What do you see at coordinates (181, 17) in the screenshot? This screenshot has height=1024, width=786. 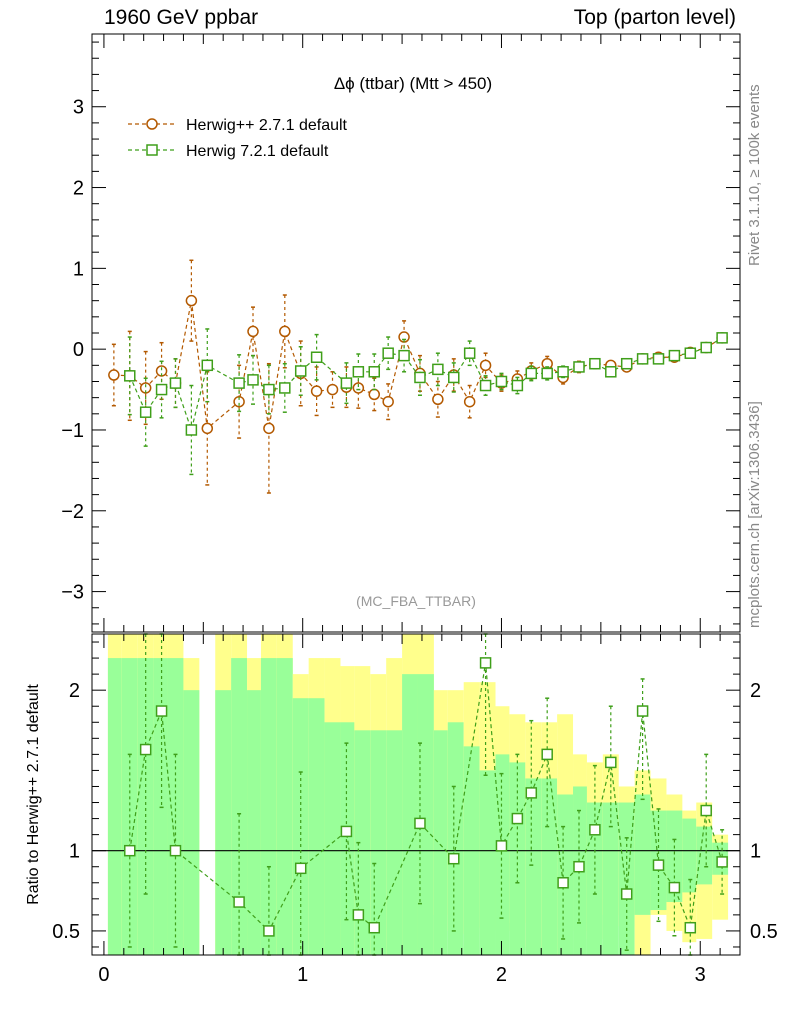 I see `header-left-label: 1960 GeV ppbar` at bounding box center [181, 17].